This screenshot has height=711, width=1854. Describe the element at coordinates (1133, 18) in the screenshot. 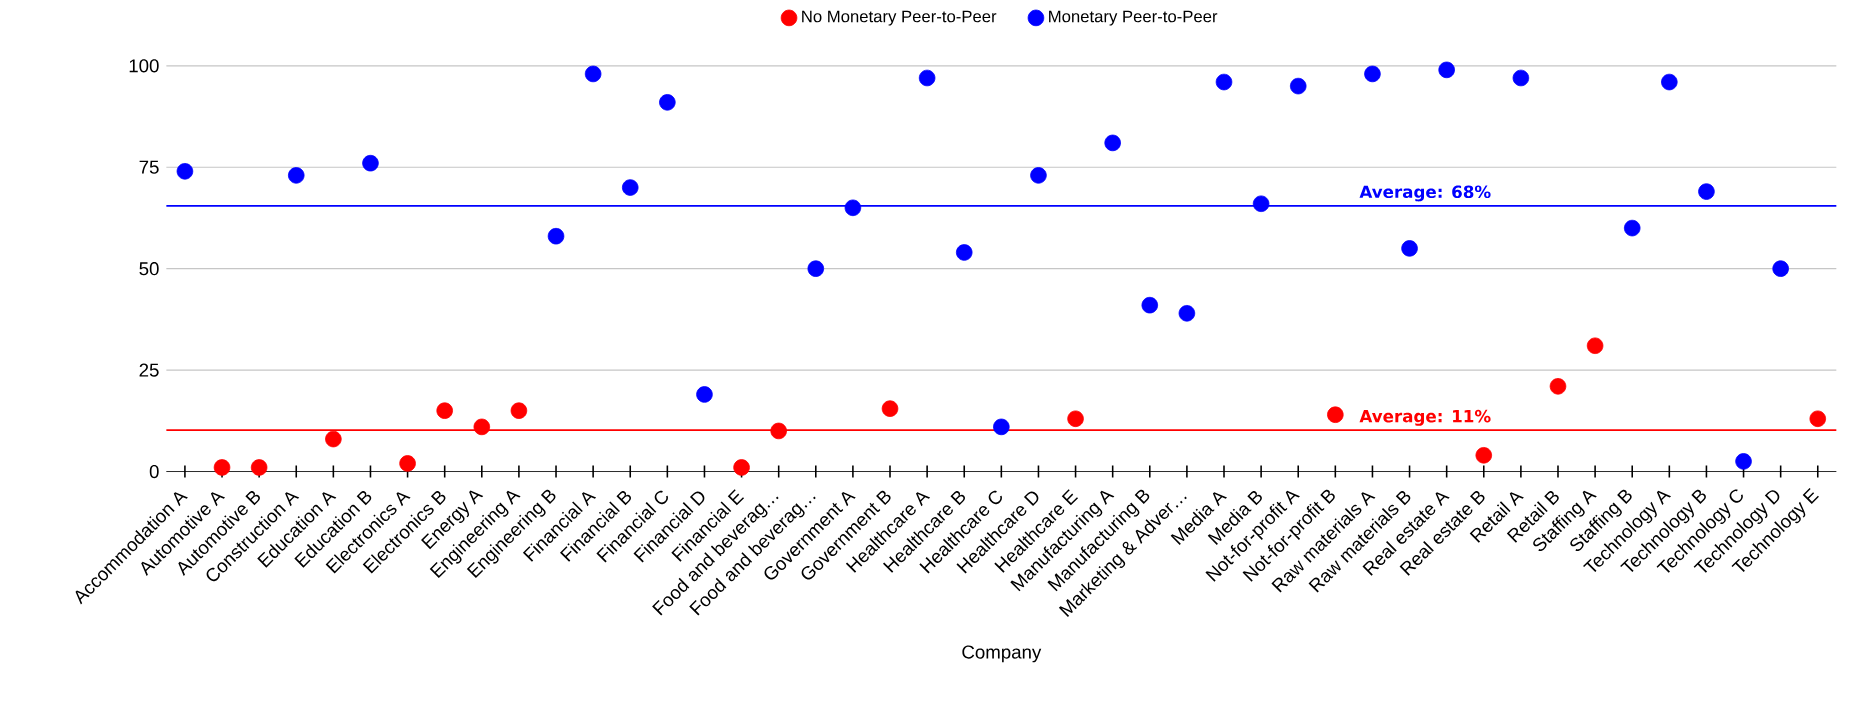

I see `legend-label: Monetary Peer-to-Peer` at that location.